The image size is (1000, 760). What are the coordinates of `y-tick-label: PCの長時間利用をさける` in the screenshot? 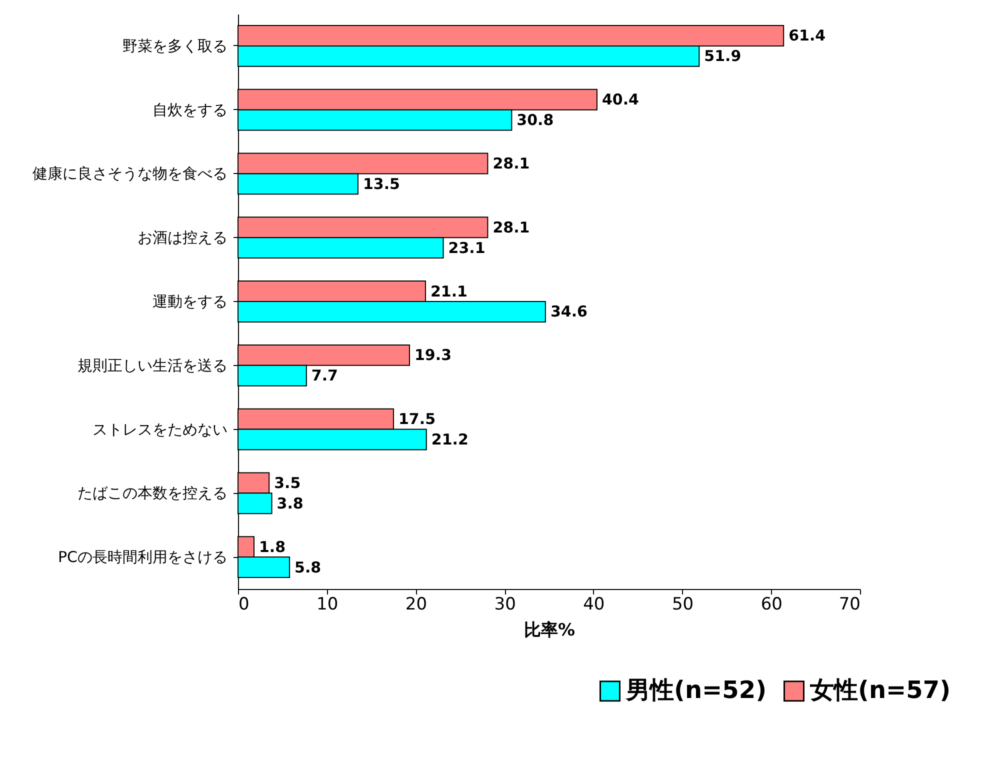 It's located at (143, 557).